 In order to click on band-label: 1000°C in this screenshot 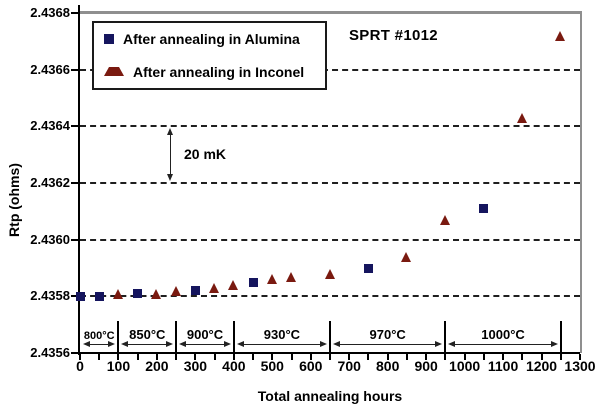, I will do `click(503, 334)`.